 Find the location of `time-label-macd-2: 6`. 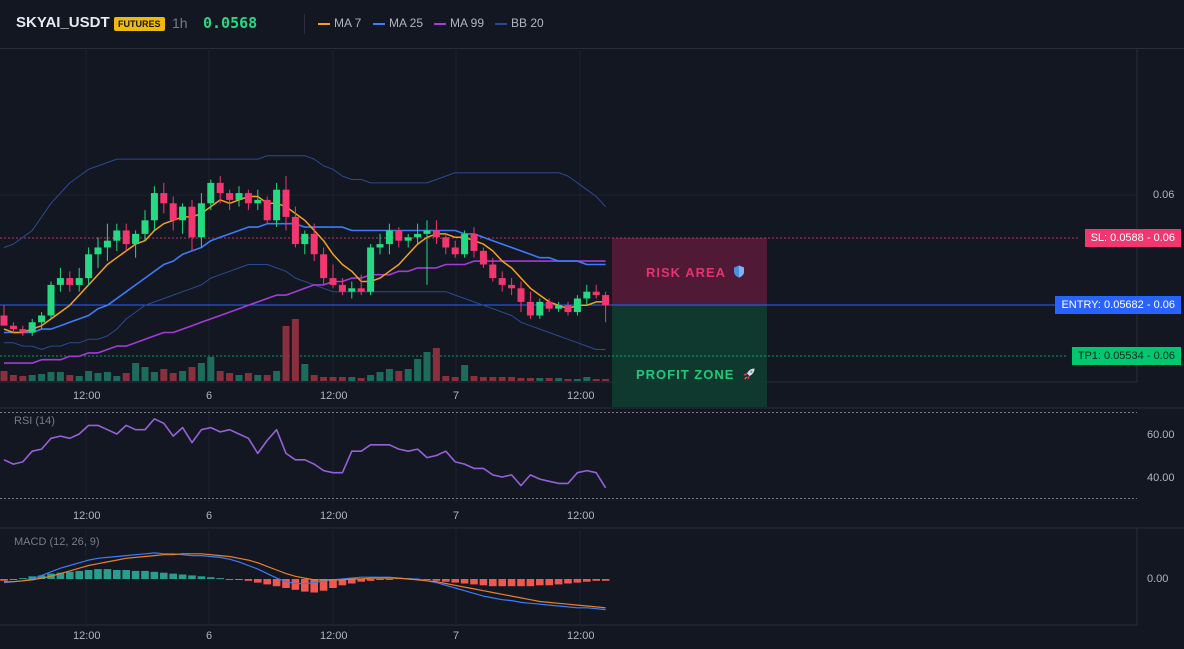

time-label-macd-2: 6 is located at coordinates (209, 636).